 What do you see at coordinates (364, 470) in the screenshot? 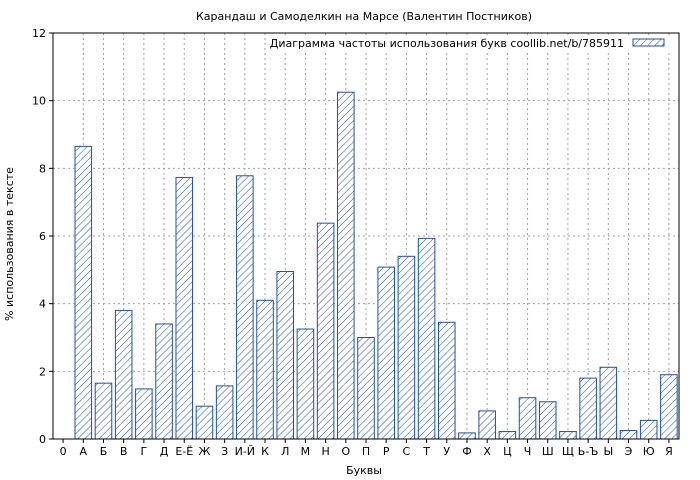
I see `x-axis-label: Буквы` at bounding box center [364, 470].